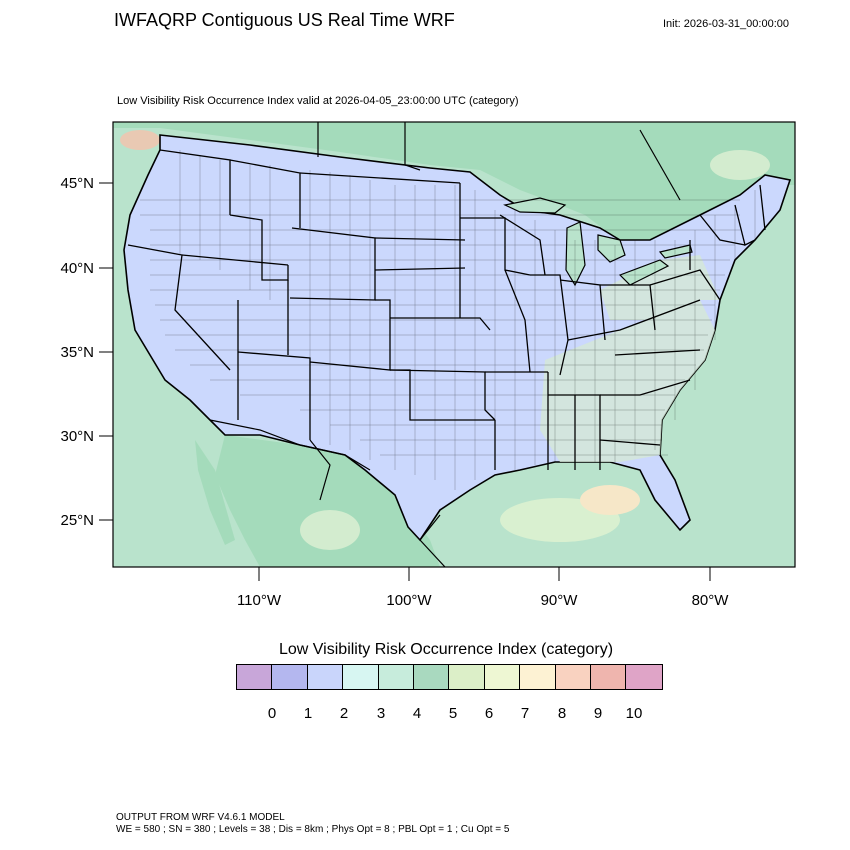  I want to click on legend-tick-9: 9, so click(598, 713).